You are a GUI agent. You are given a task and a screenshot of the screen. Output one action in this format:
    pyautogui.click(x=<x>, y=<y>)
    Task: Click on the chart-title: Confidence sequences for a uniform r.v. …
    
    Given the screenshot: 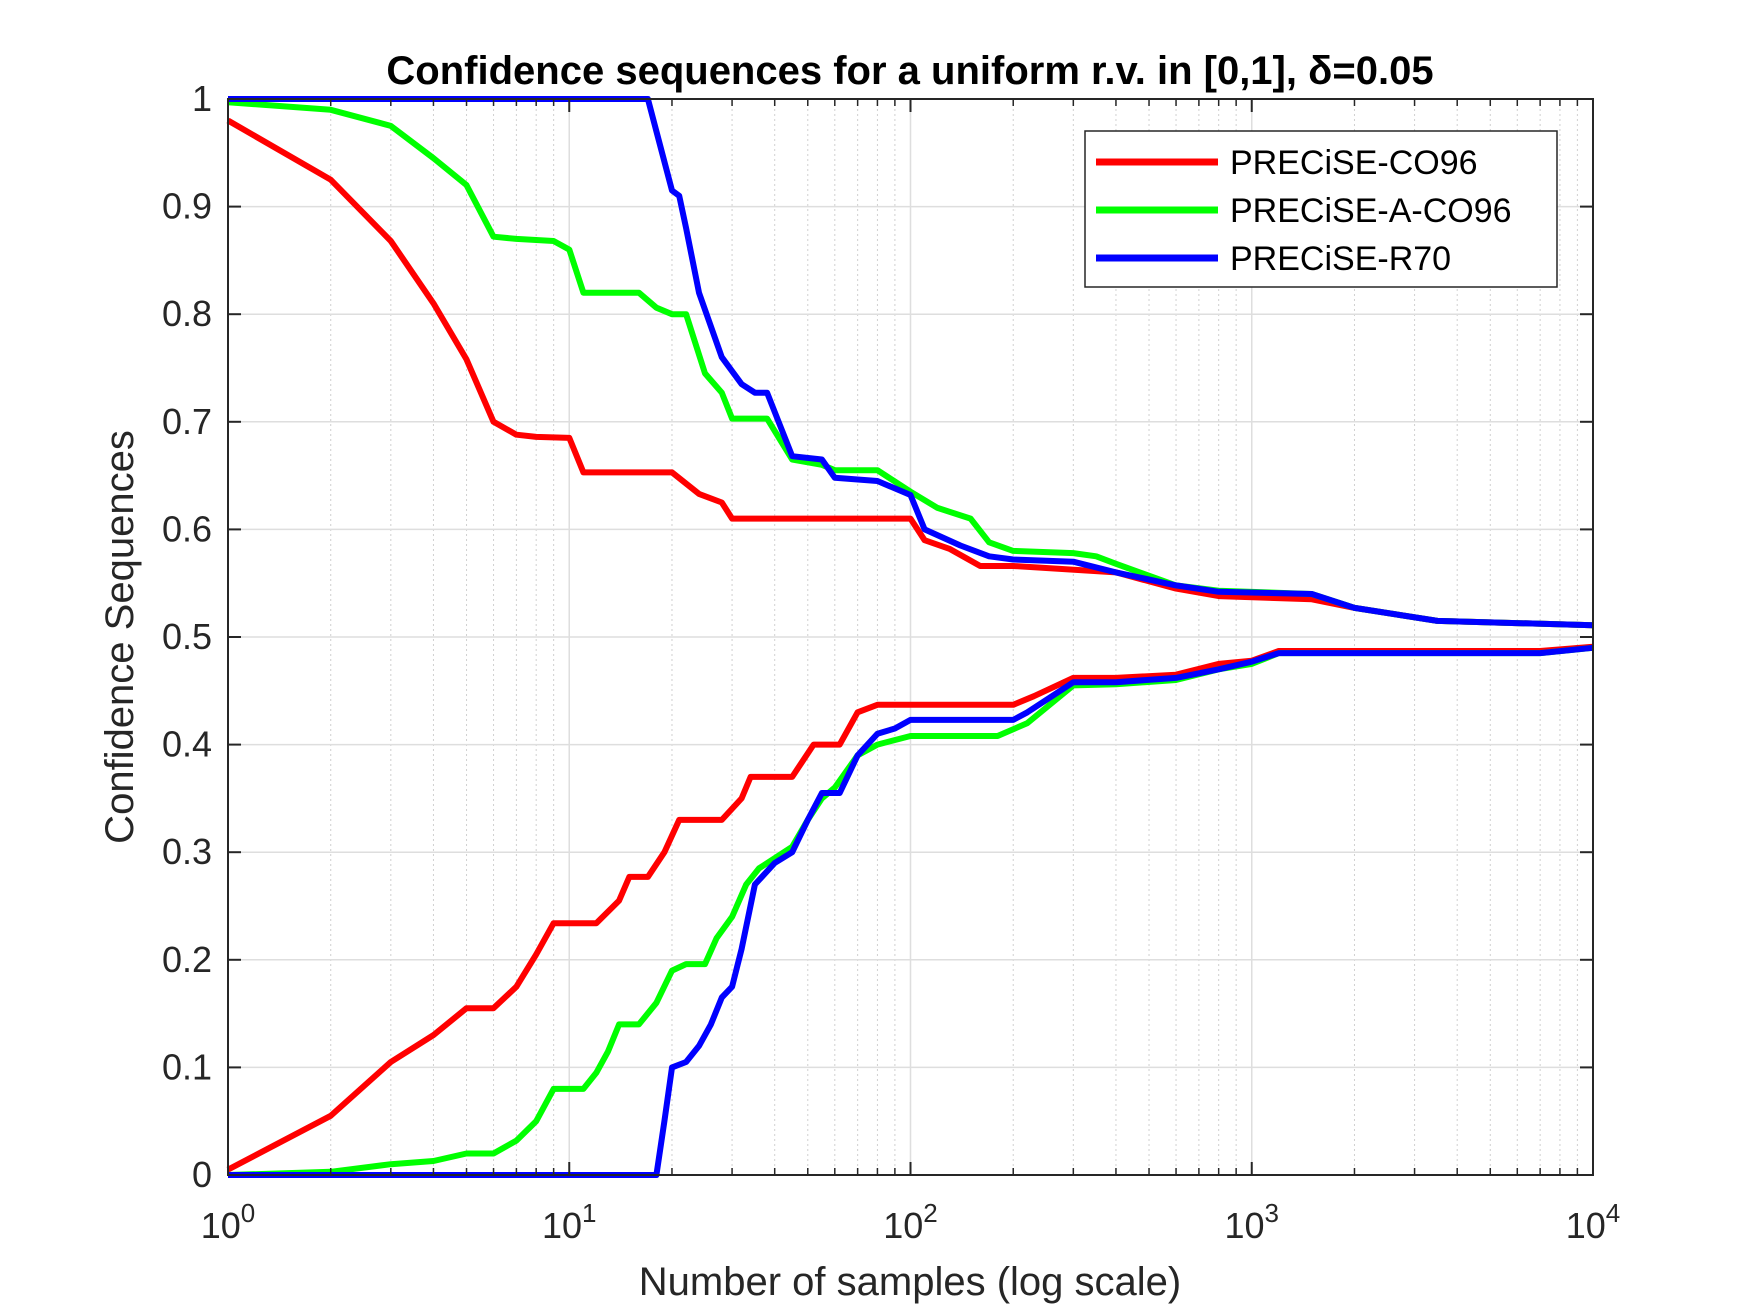 What is the action you would take?
    pyautogui.click(x=909, y=71)
    